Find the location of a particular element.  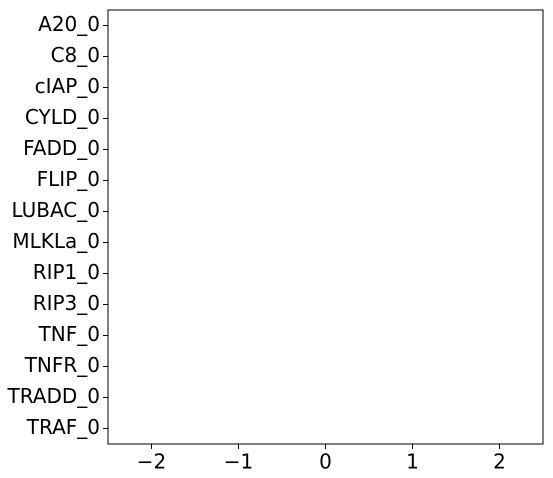

y-tick-label: FADD_0 is located at coordinates (61, 148).